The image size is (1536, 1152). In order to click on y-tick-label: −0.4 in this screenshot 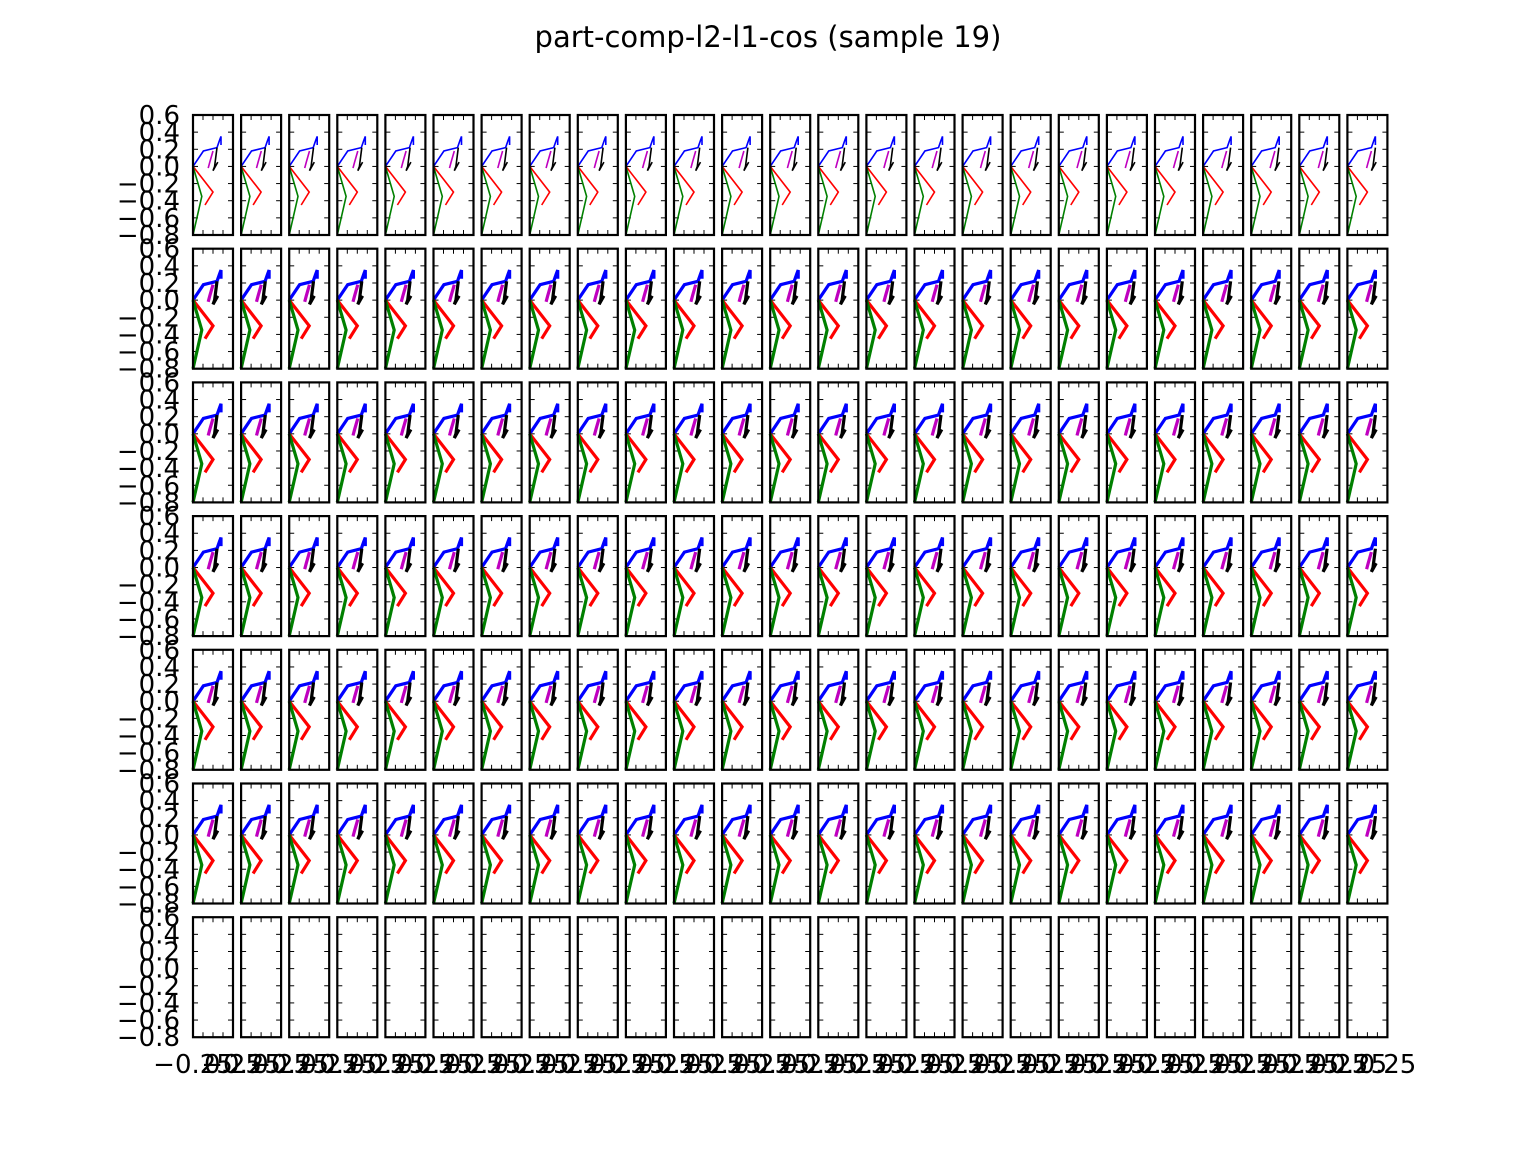, I will do `click(148, 870)`.